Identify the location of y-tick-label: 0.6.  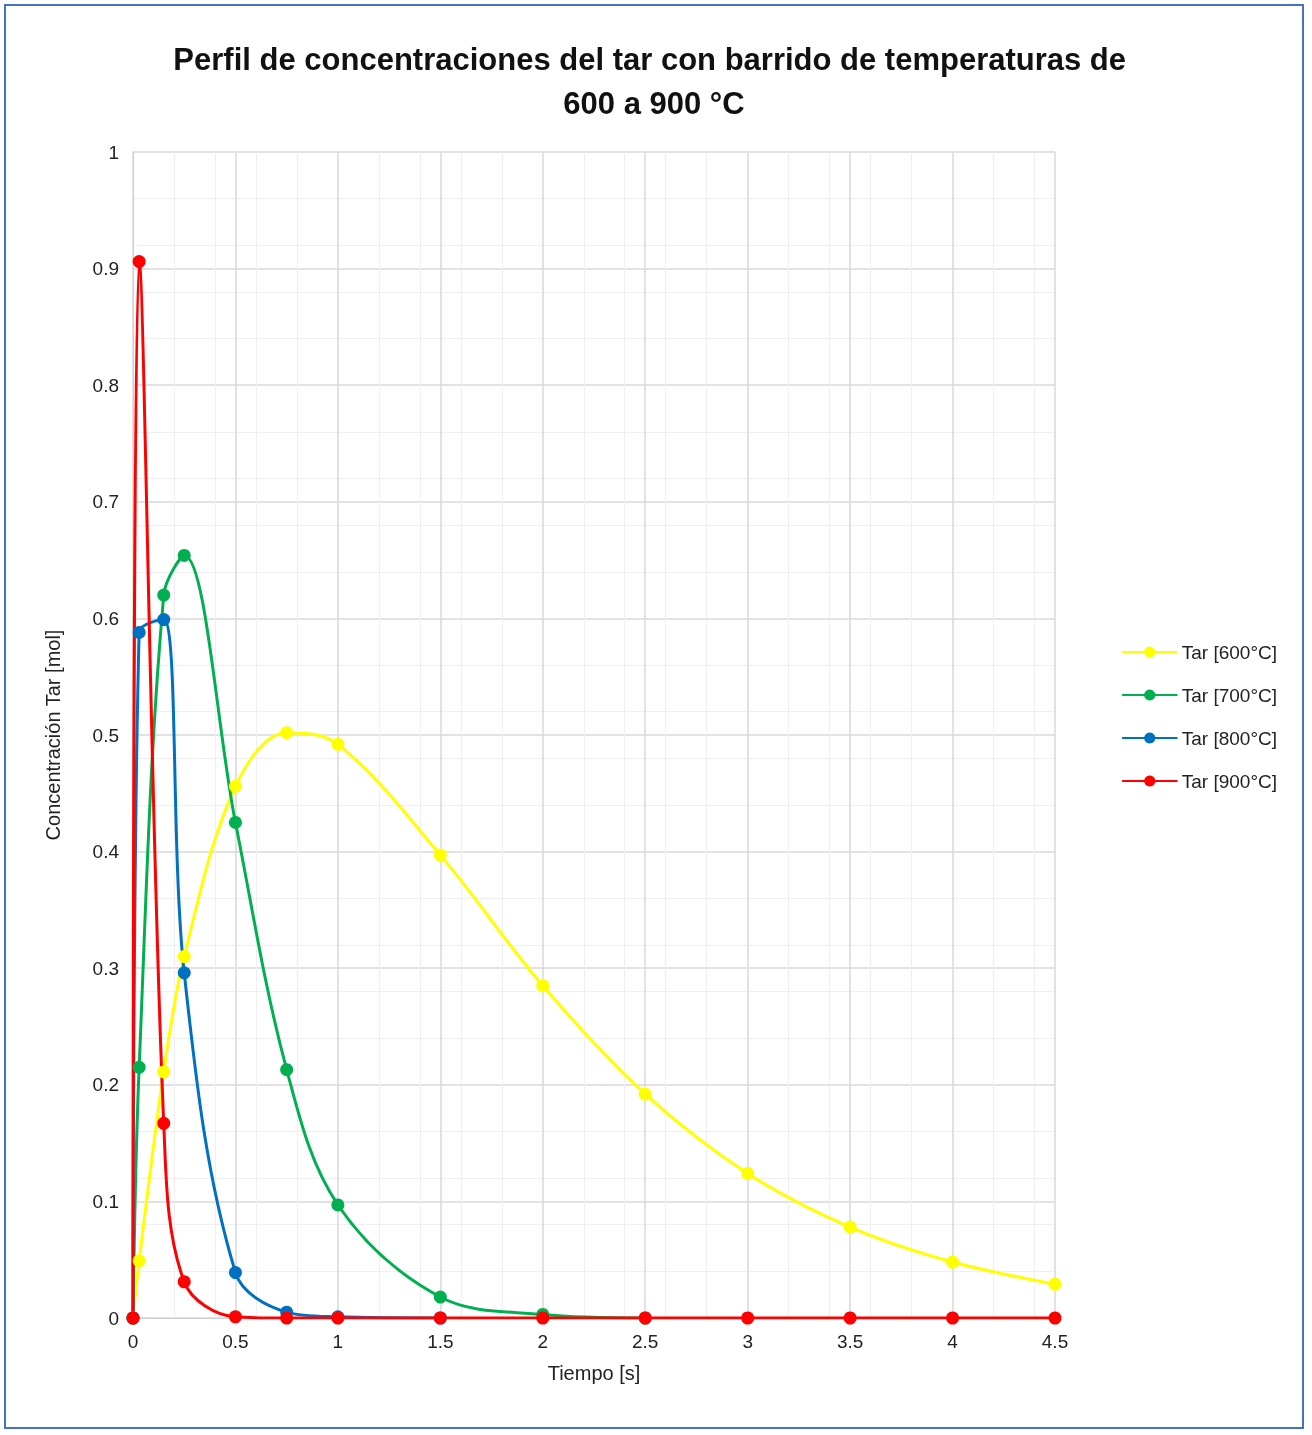
(105, 618).